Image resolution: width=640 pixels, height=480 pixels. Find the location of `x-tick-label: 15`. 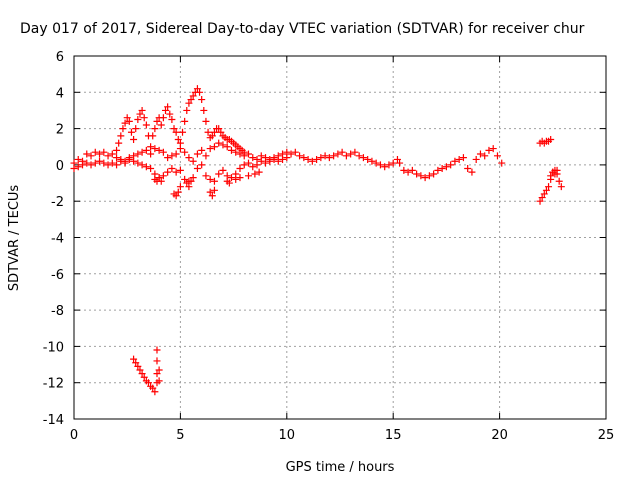

x-tick-label: 15 is located at coordinates (393, 435).